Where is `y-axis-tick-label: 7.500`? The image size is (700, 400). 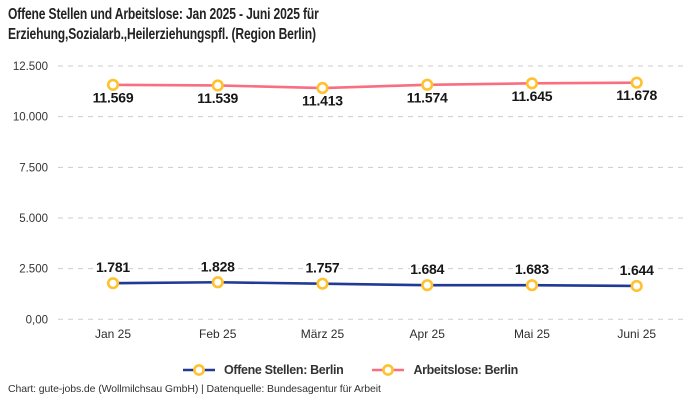 y-axis-tick-label: 7.500 is located at coordinates (33, 168).